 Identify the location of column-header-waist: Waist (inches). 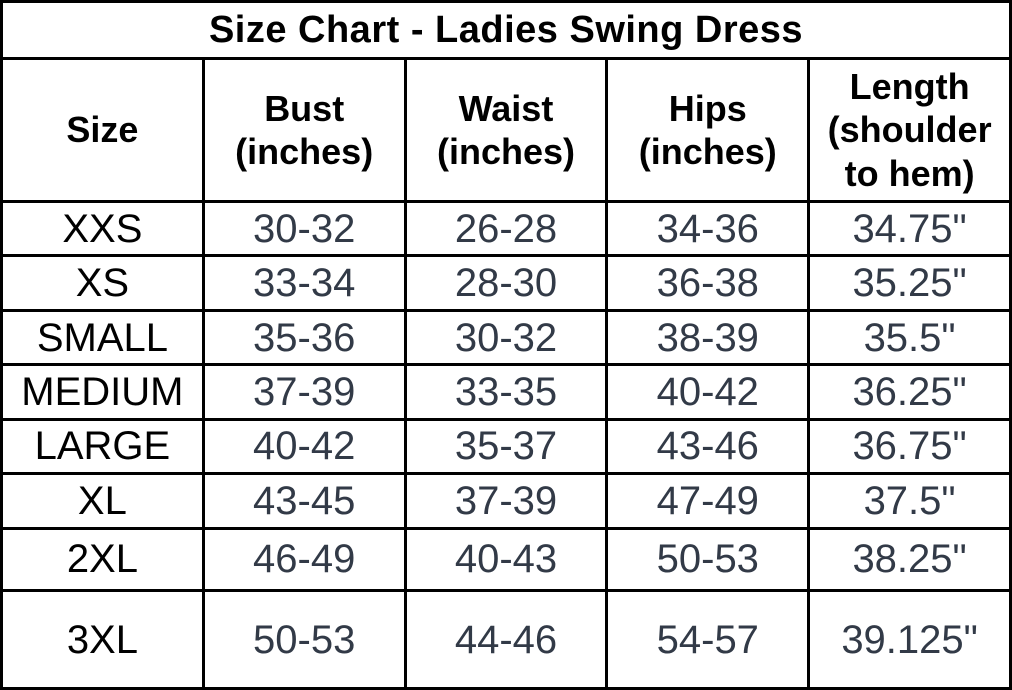
(506, 130).